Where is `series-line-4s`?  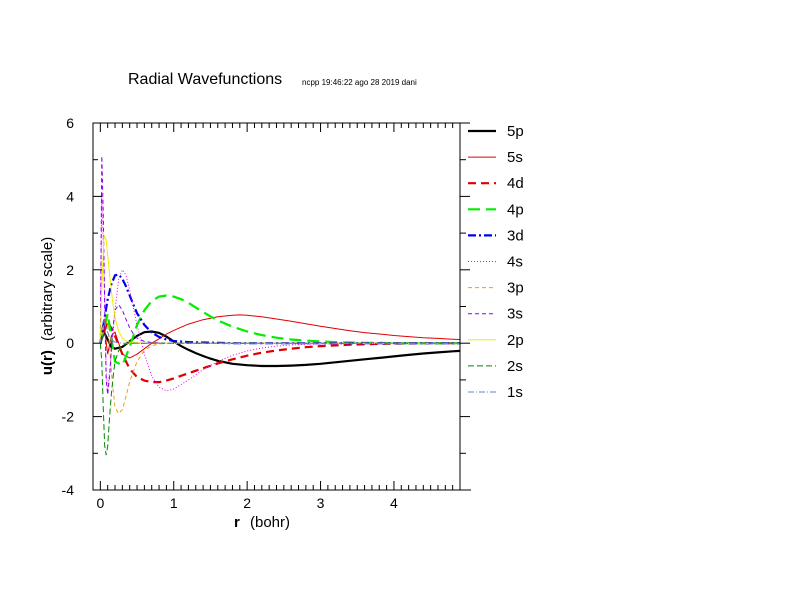
series-line-4s is located at coordinates (279, 294).